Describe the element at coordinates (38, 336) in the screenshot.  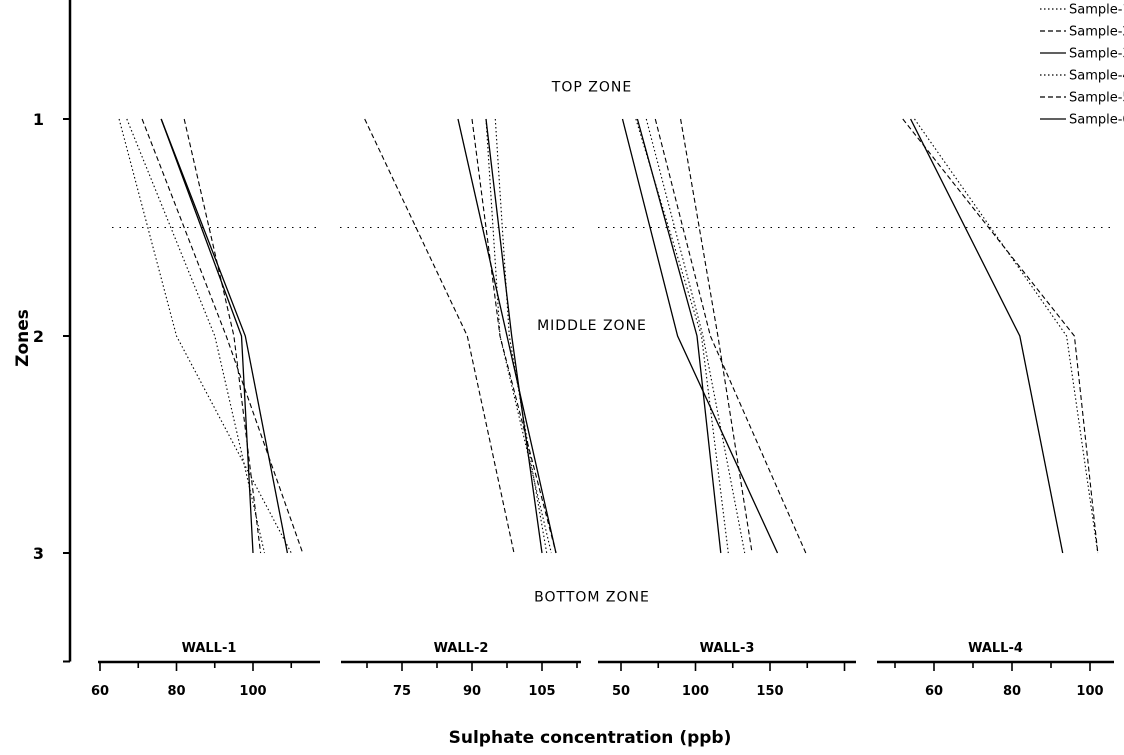
I see `y-tick-label: 2` at that location.